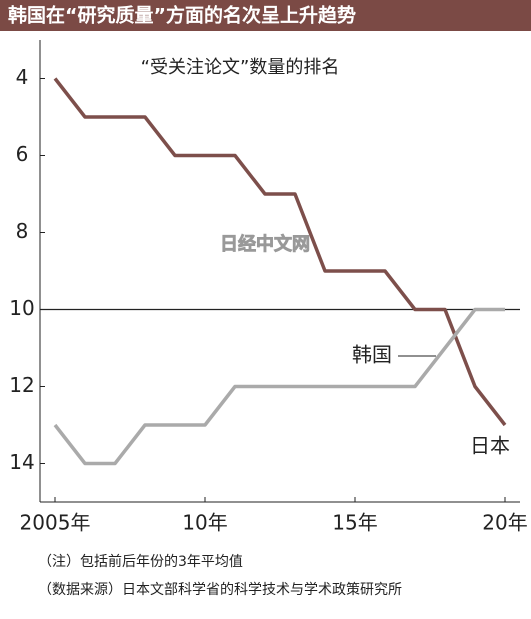 This screenshot has width=531, height=619. Describe the element at coordinates (21, 385) in the screenshot. I see `y-tick-label: 12` at that location.